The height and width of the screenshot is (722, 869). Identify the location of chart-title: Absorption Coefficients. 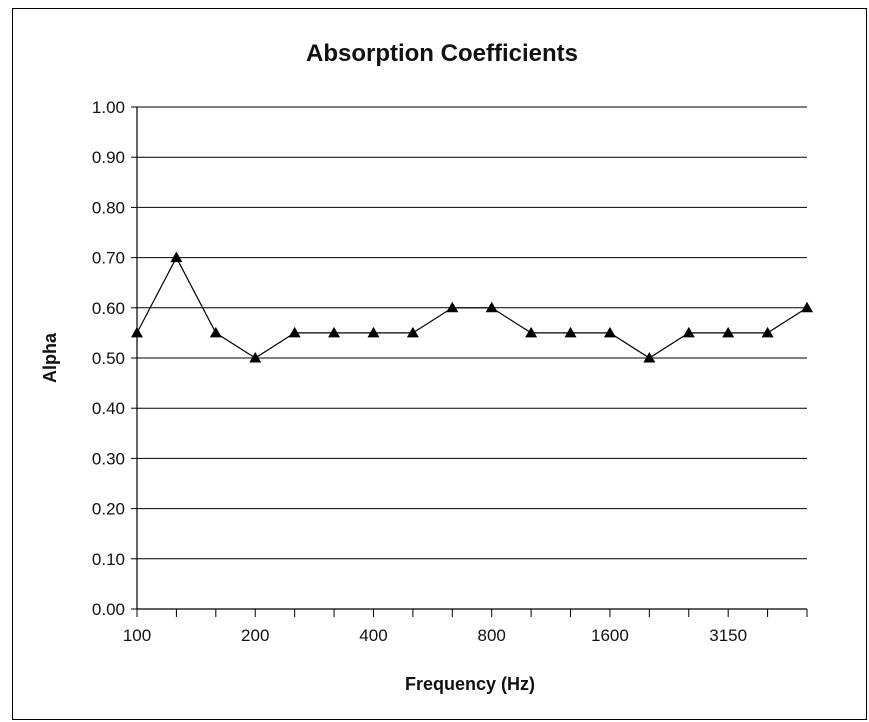
(442, 53).